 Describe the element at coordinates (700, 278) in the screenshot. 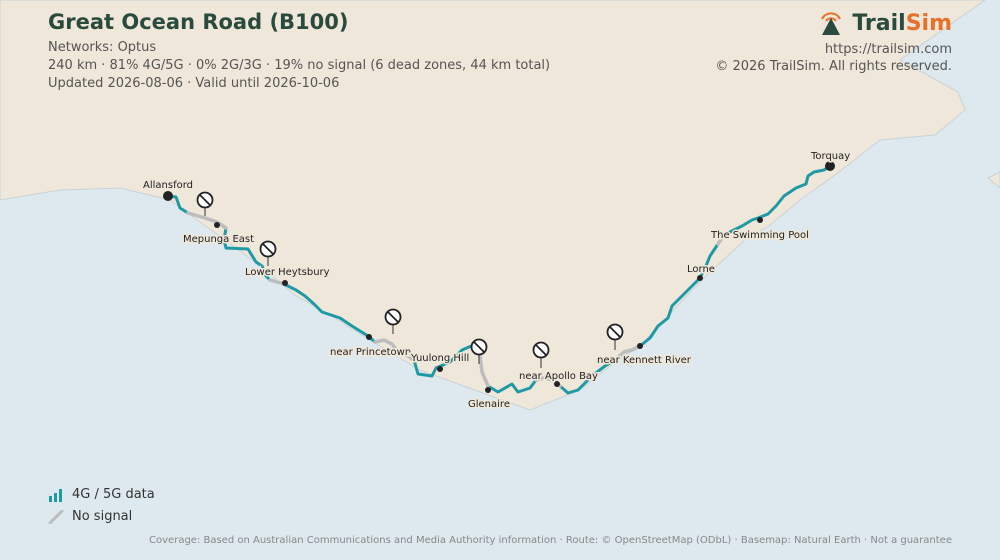

I see `place-marker-lorne` at that location.